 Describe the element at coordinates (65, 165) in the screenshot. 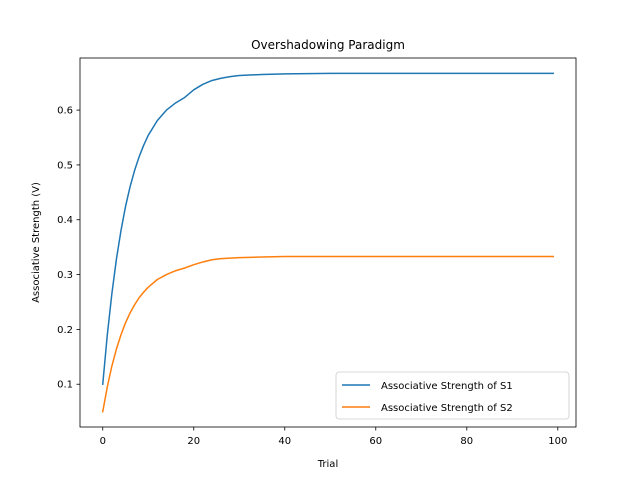

I see `y-tick-label: 0.5` at that location.